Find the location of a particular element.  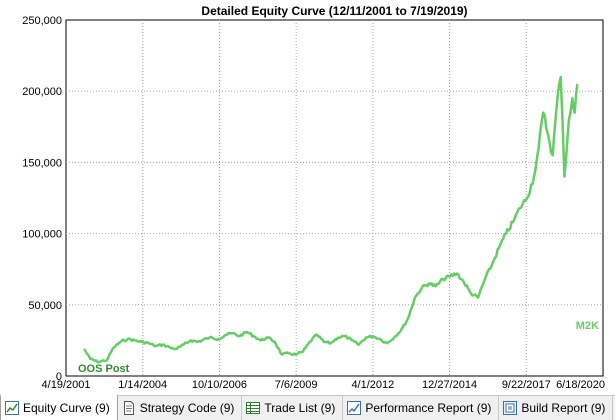

y-tick-label: 150,000 is located at coordinates (42, 163).